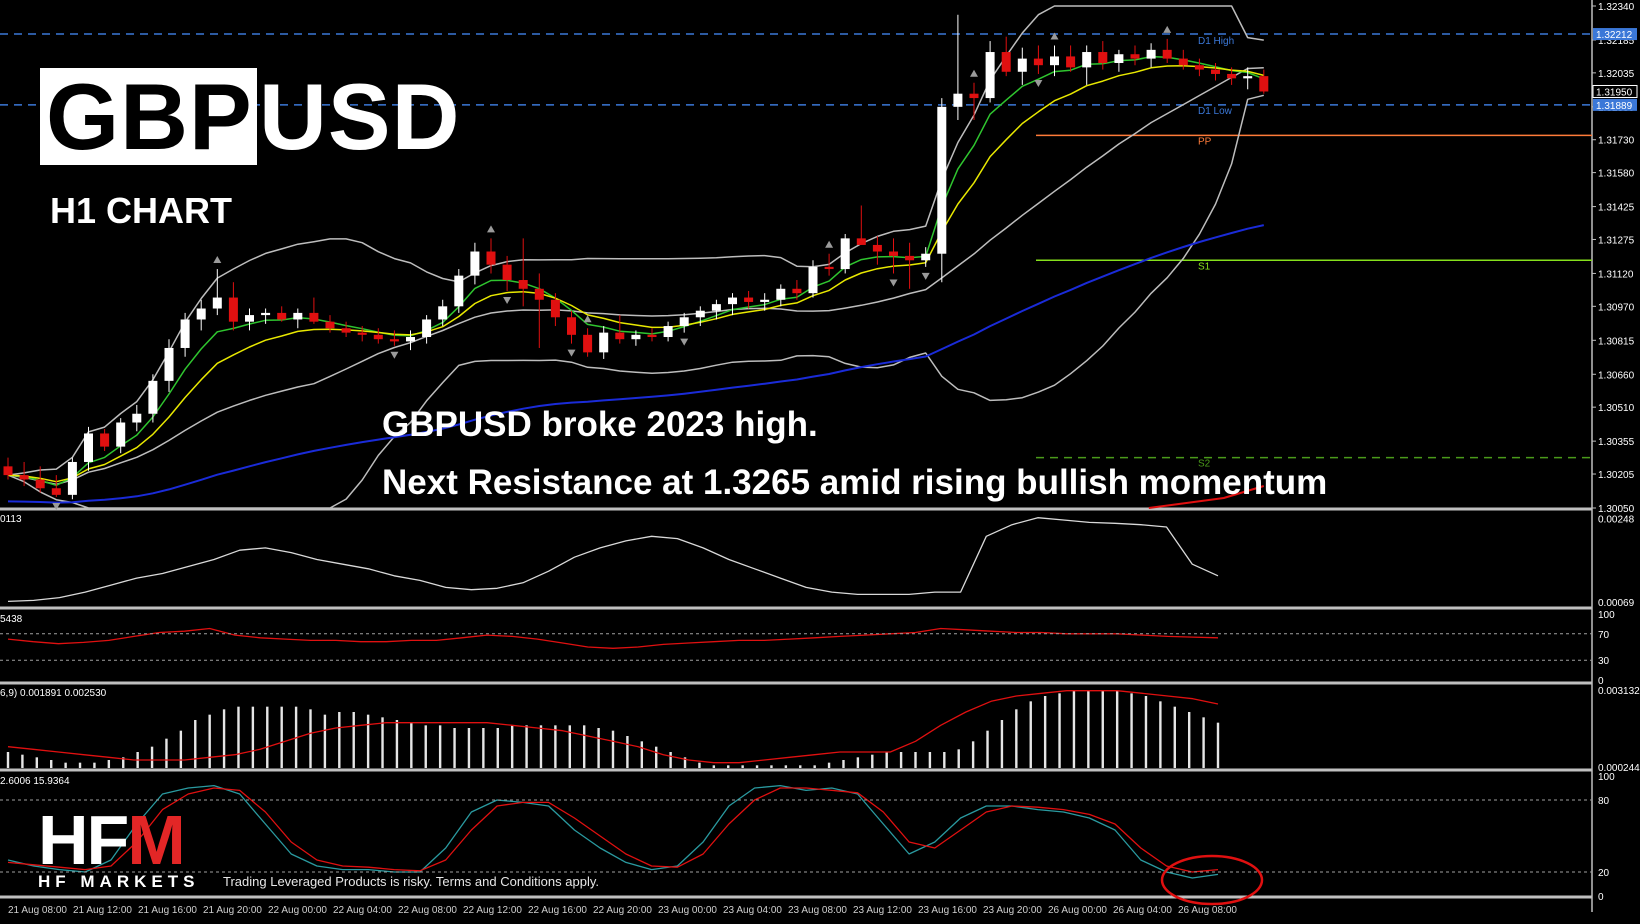 The width and height of the screenshot is (1640, 924). I want to click on price-tick-label: 1.31580, so click(1616, 174).